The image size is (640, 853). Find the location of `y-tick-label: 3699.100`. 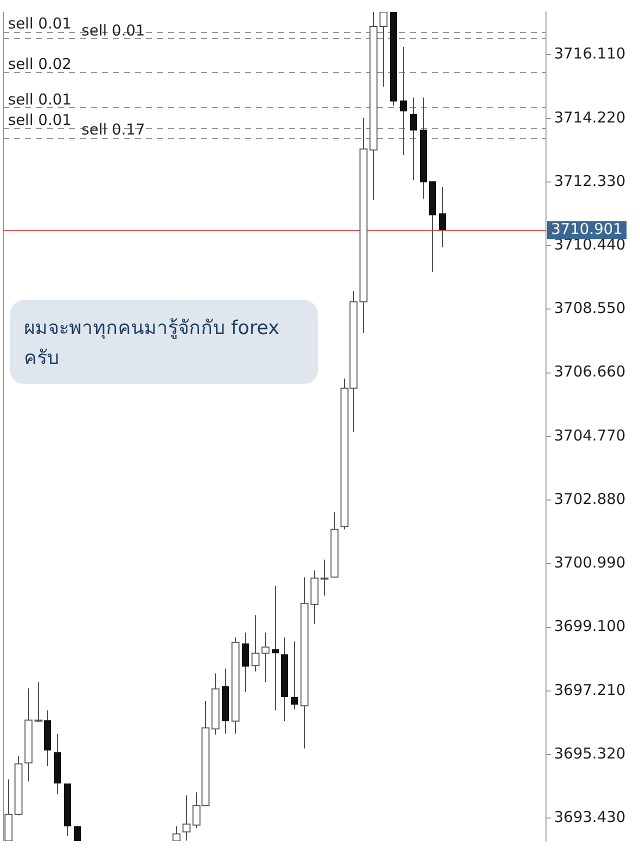

y-tick-label: 3699.100 is located at coordinates (590, 626).